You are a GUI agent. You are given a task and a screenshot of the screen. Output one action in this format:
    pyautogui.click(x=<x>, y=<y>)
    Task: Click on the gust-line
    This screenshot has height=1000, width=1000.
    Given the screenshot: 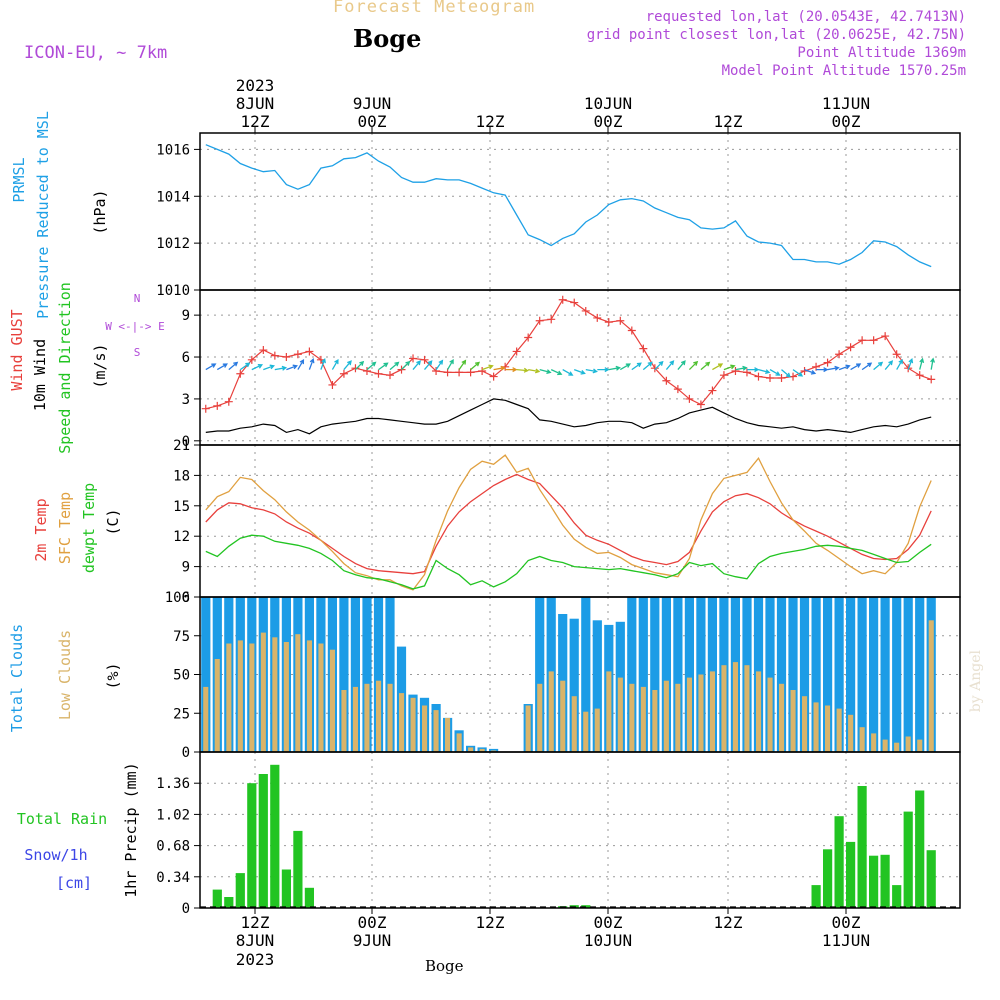 What is the action you would take?
    pyautogui.click(x=568, y=354)
    